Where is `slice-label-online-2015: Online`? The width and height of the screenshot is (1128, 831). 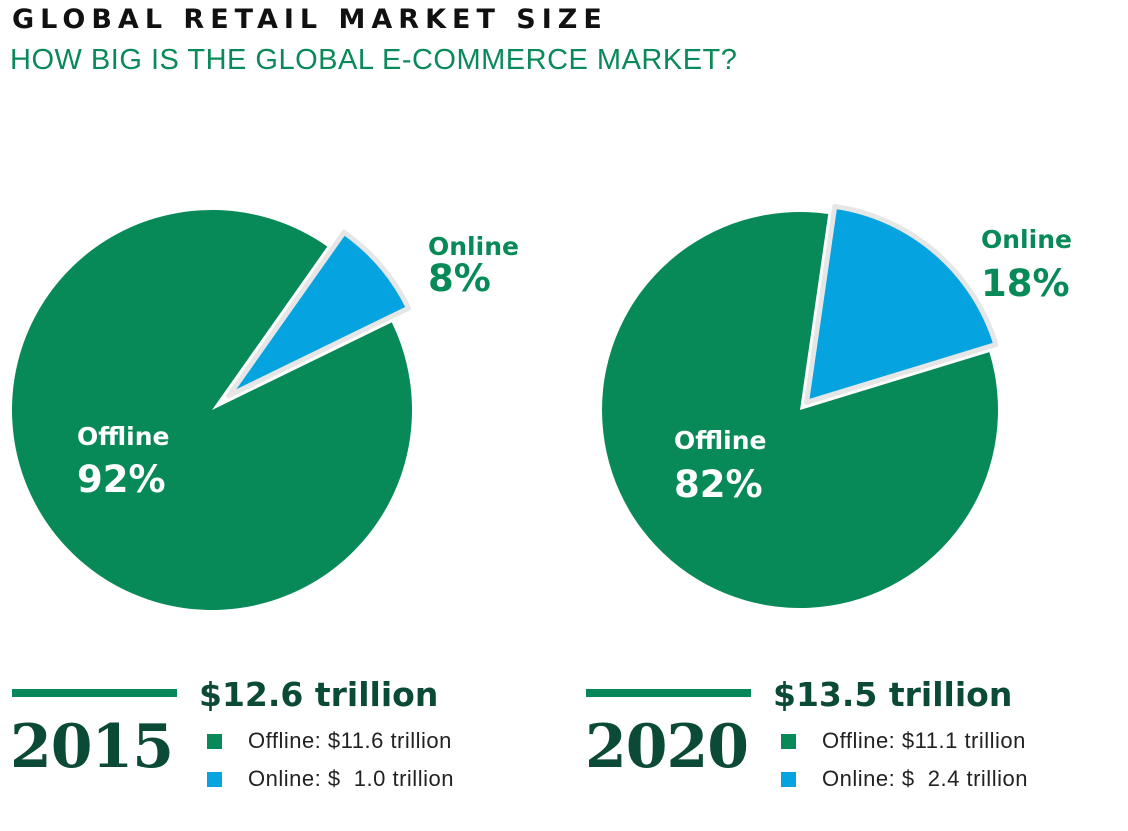
slice-label-online-2015: Online is located at coordinates (473, 246).